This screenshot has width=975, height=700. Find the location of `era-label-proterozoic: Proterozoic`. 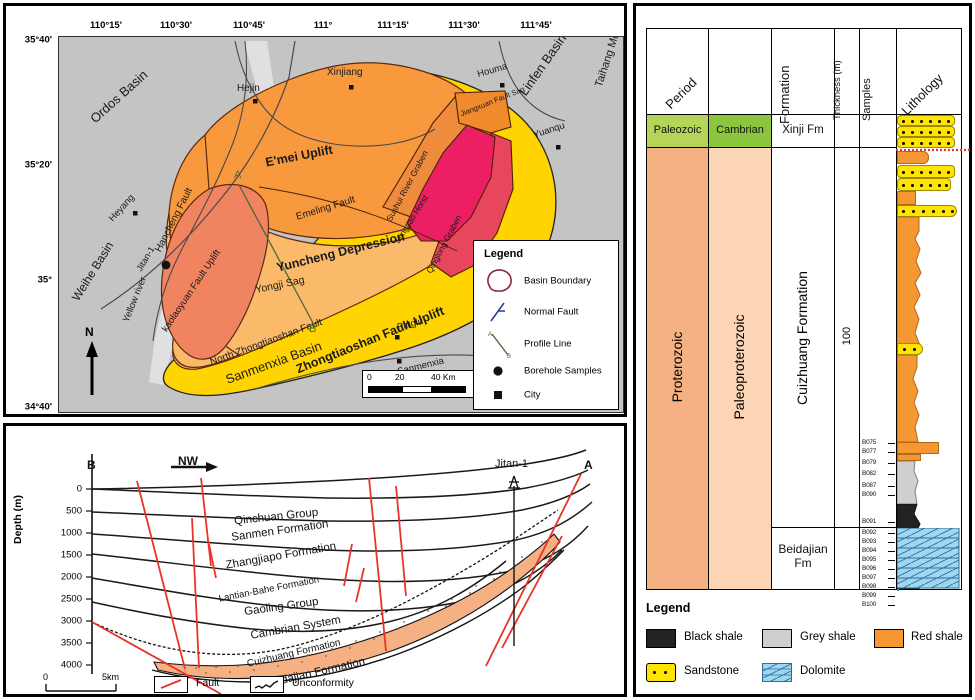

era-label-proterozoic: Proterozoic is located at coordinates (677, 367).